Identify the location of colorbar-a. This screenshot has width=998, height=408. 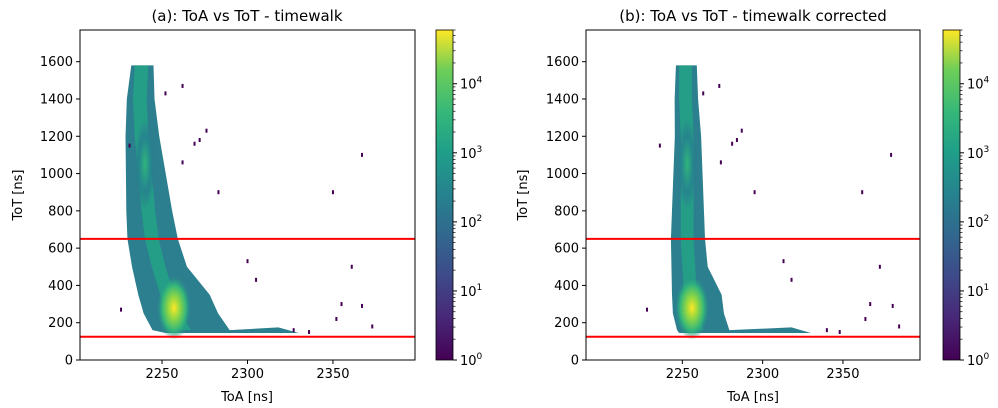
(444, 195).